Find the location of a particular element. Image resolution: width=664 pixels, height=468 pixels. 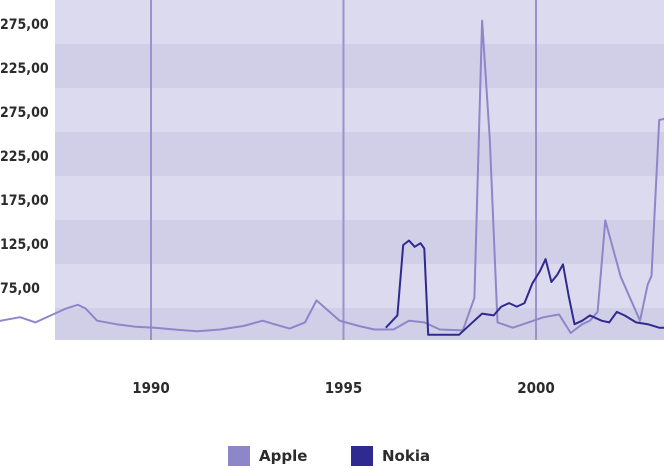

legend-label-apple: Apple is located at coordinates (283, 456).